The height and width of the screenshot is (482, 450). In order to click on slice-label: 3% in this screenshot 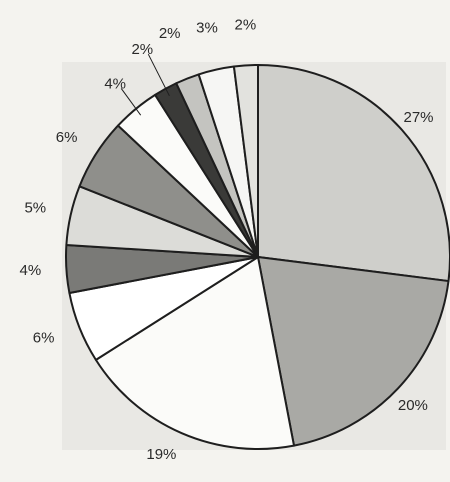, I will do `click(207, 28)`.